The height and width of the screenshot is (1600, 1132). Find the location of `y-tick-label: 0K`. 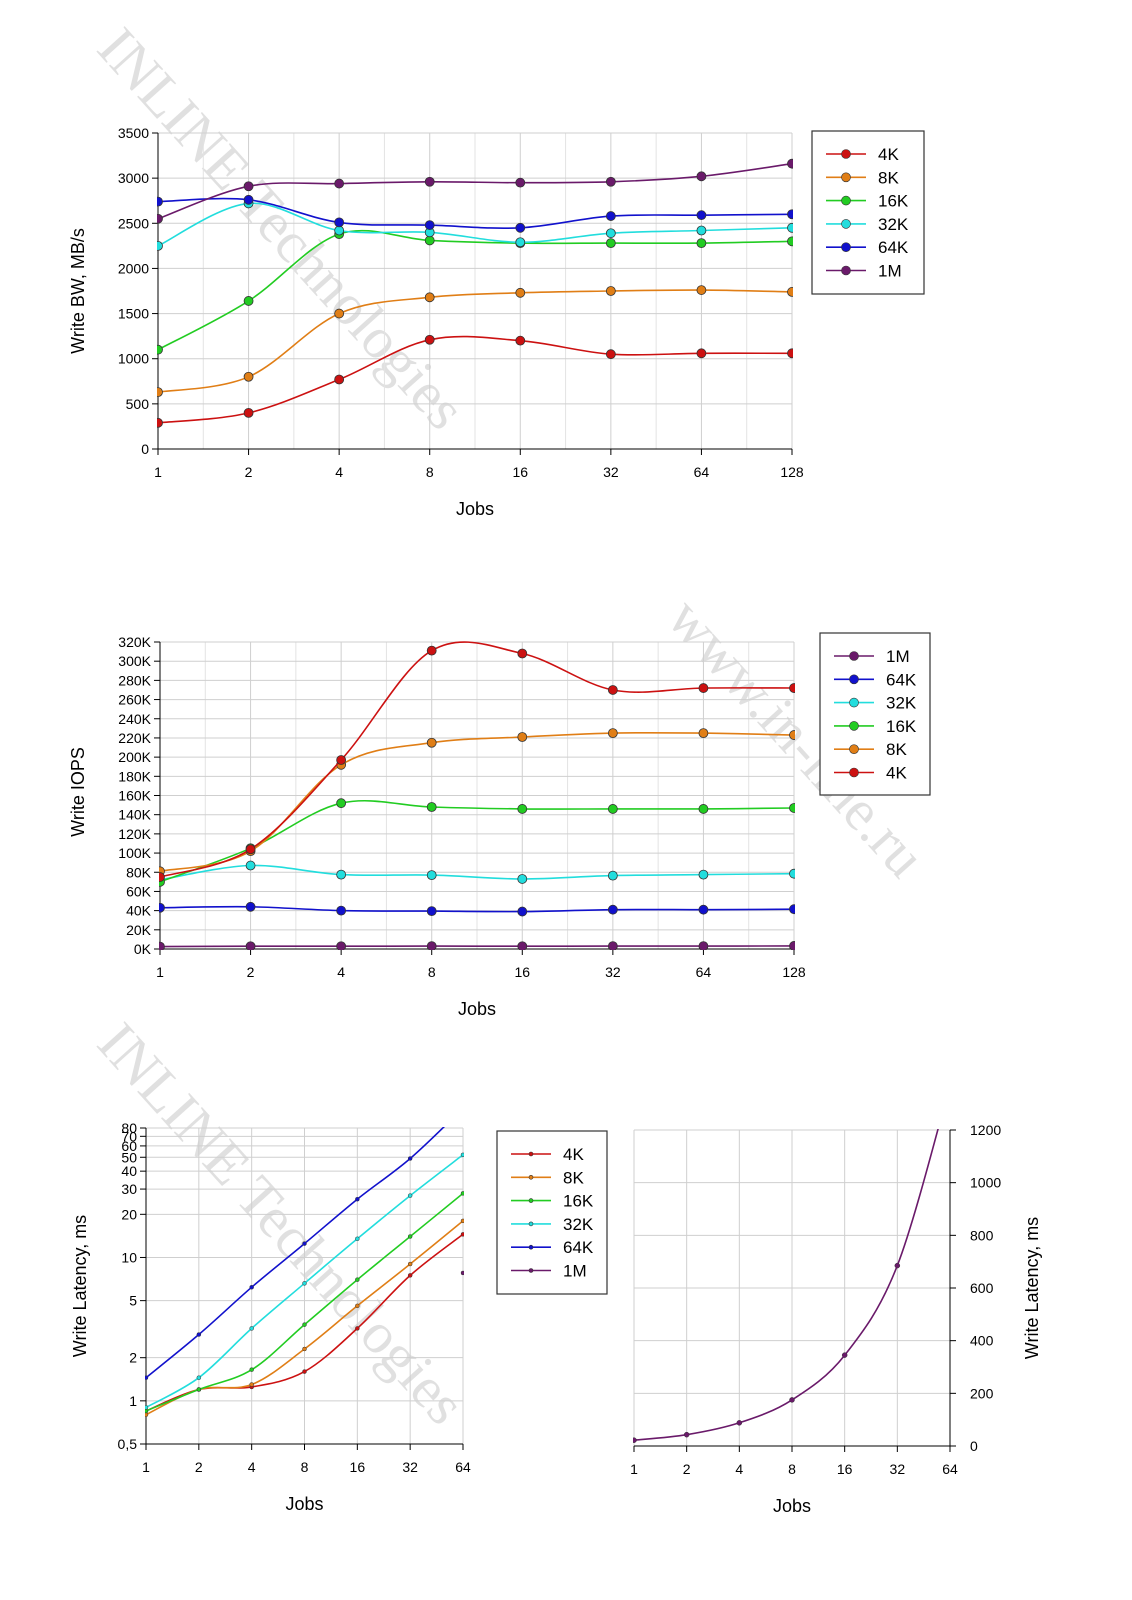

y-tick-label: 0K is located at coordinates (143, 949).